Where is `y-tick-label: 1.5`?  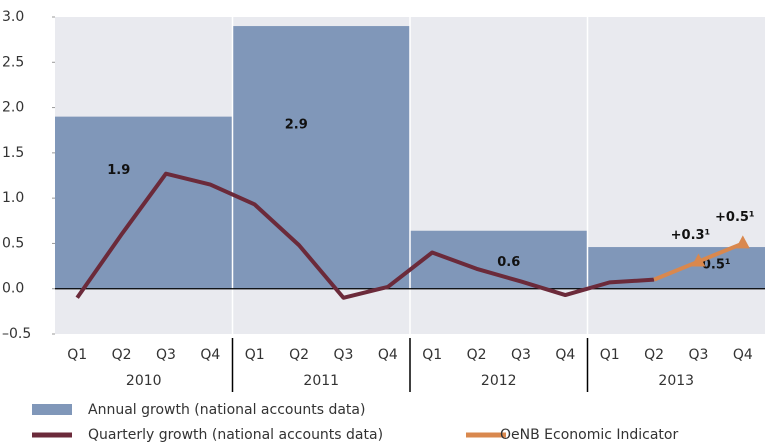
y-tick-label: 1.5 is located at coordinates (13, 153).